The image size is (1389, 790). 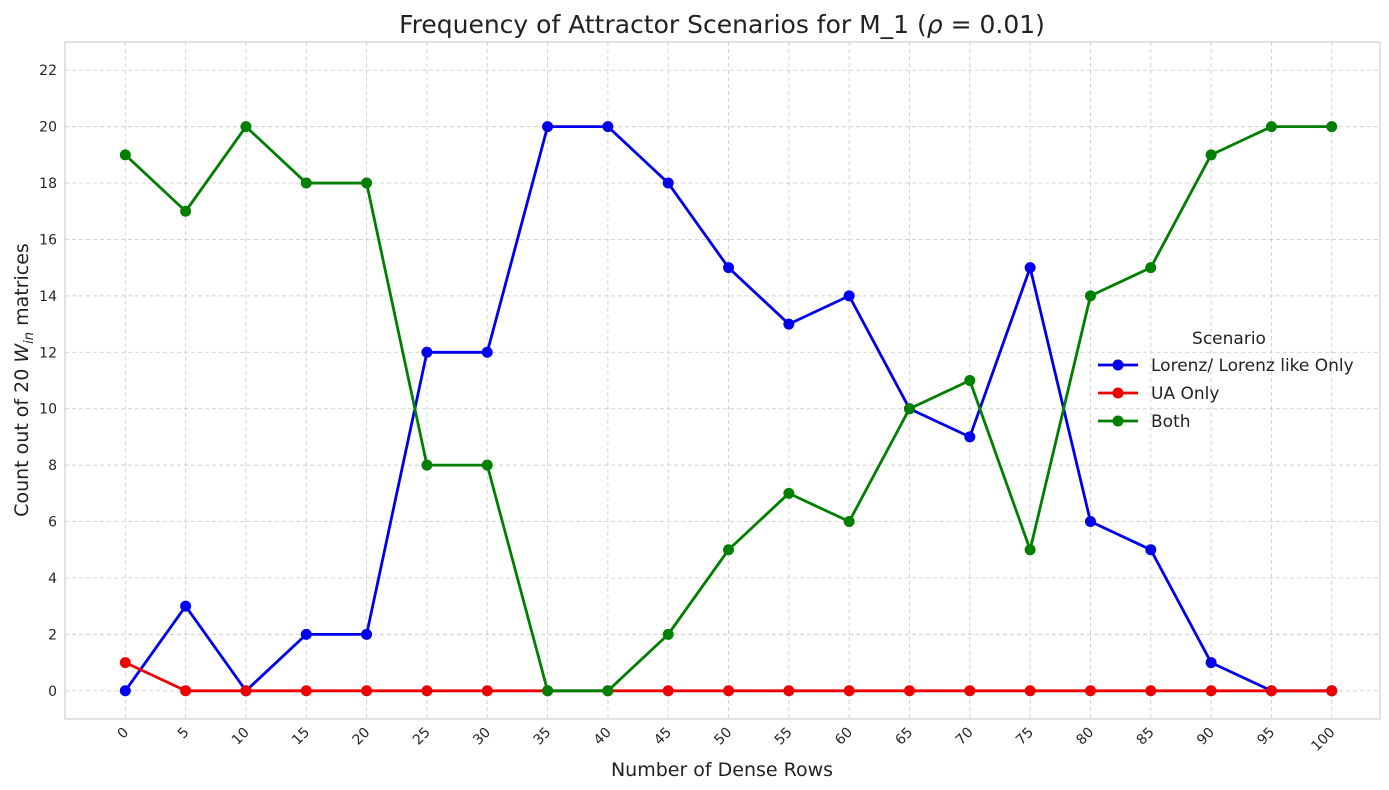 I want to click on y-tick-label: 16, so click(x=48, y=240).